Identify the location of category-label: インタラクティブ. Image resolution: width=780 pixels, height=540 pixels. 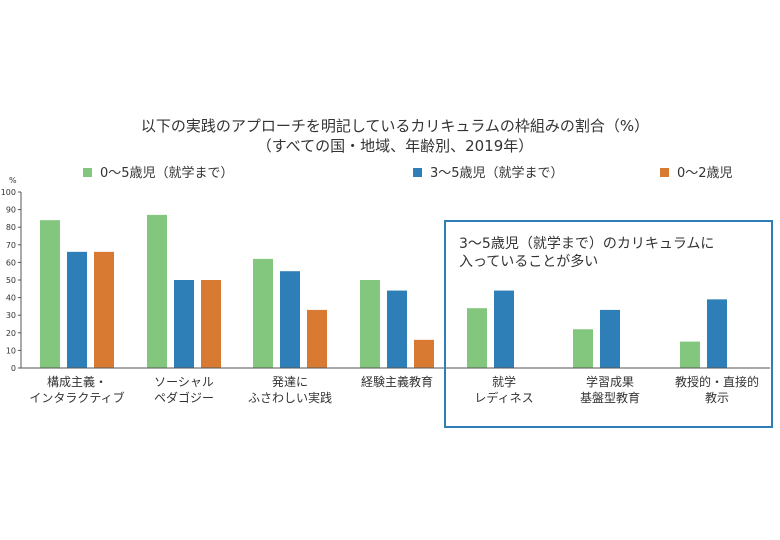
(76, 397).